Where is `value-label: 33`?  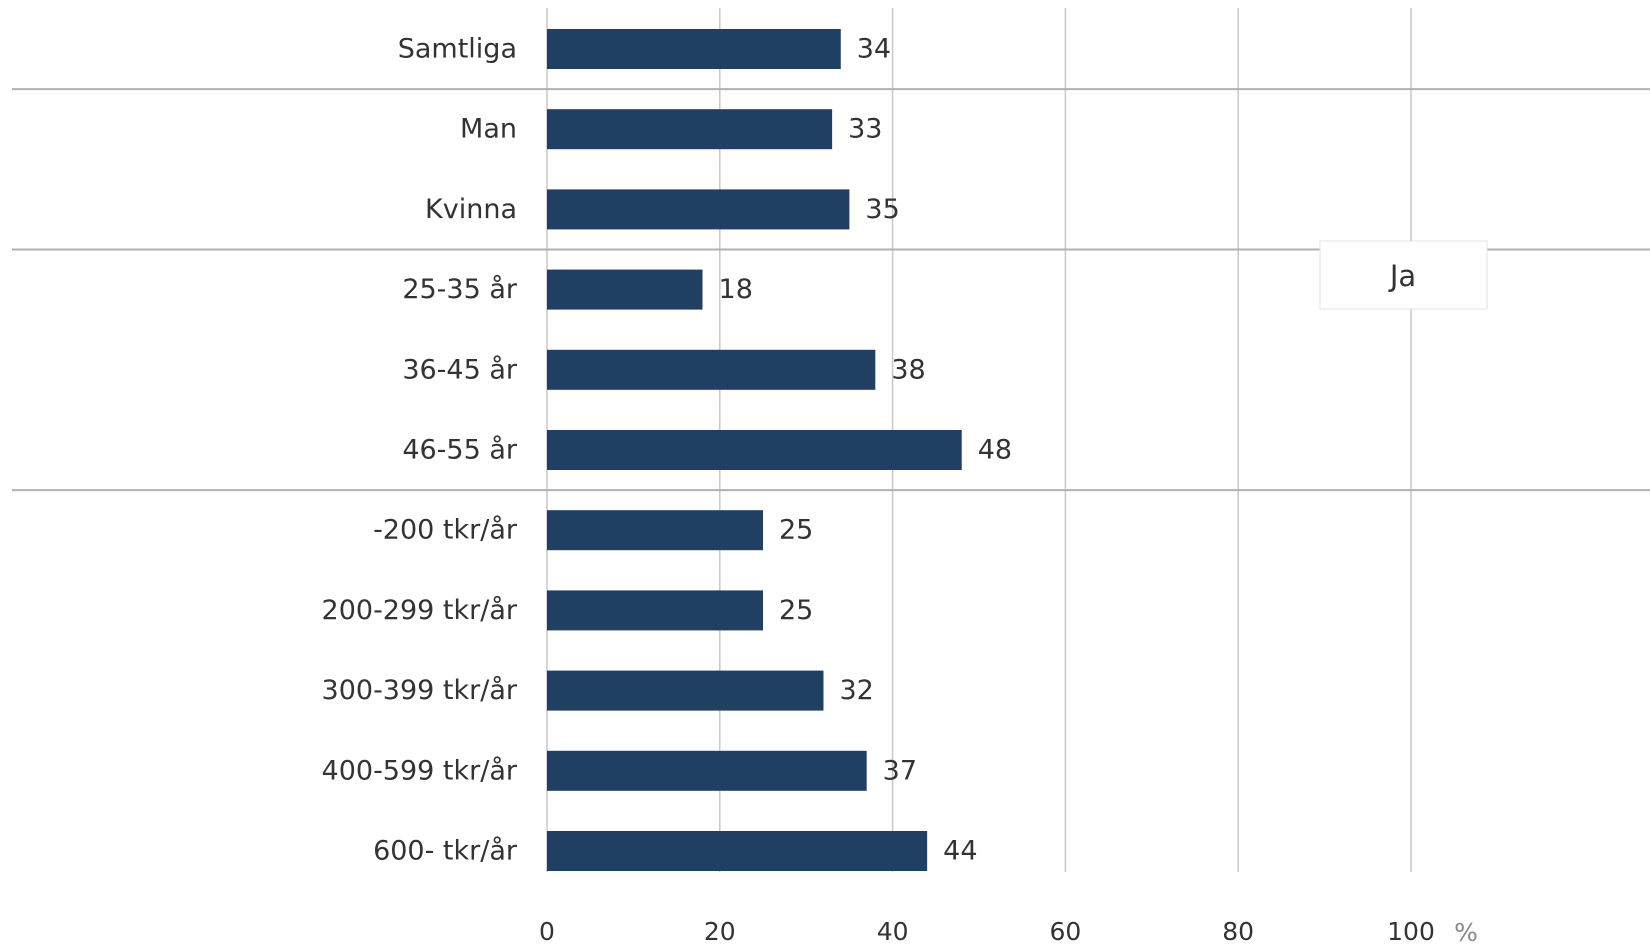
value-label: 33 is located at coordinates (865, 129).